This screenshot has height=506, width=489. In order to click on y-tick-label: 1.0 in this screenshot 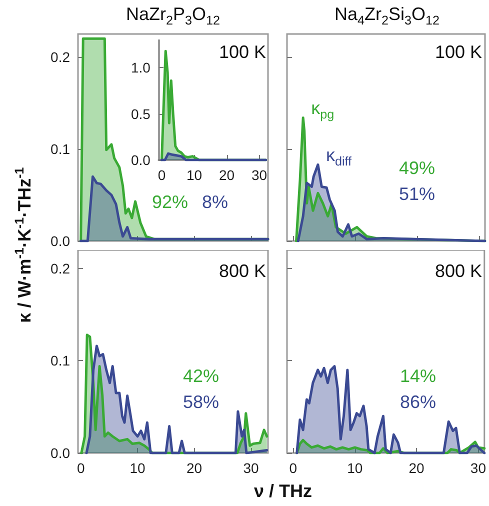, I will do `click(140, 68)`.